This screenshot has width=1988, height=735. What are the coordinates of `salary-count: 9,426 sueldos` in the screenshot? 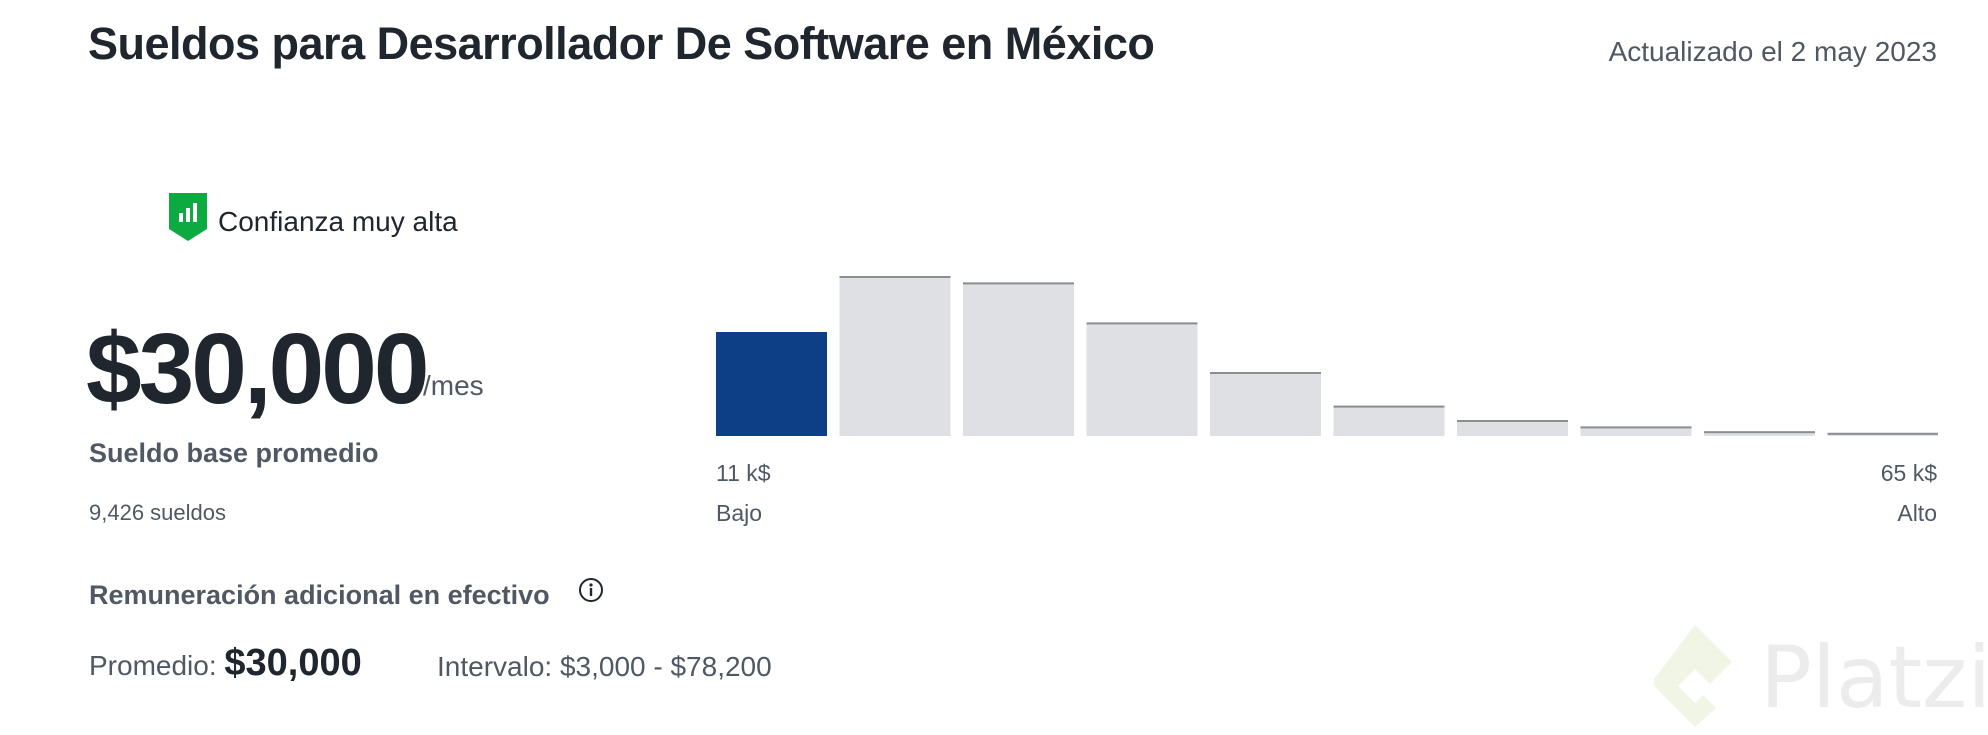 It's located at (157, 512).